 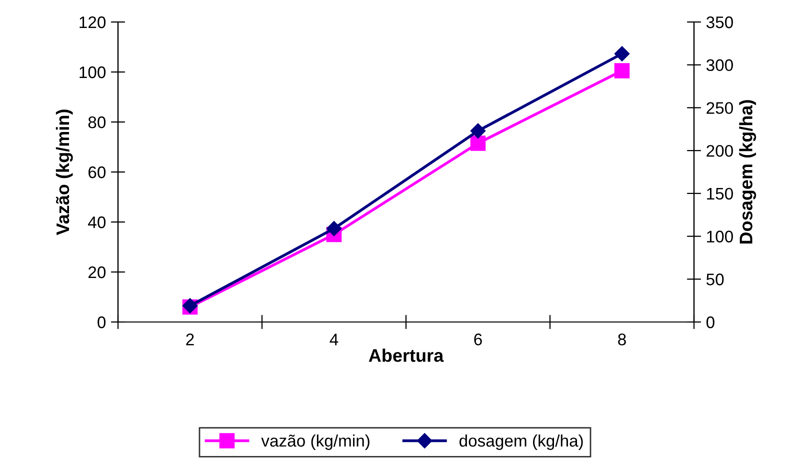 I want to click on y2-tick-label: 250, so click(x=719, y=108).